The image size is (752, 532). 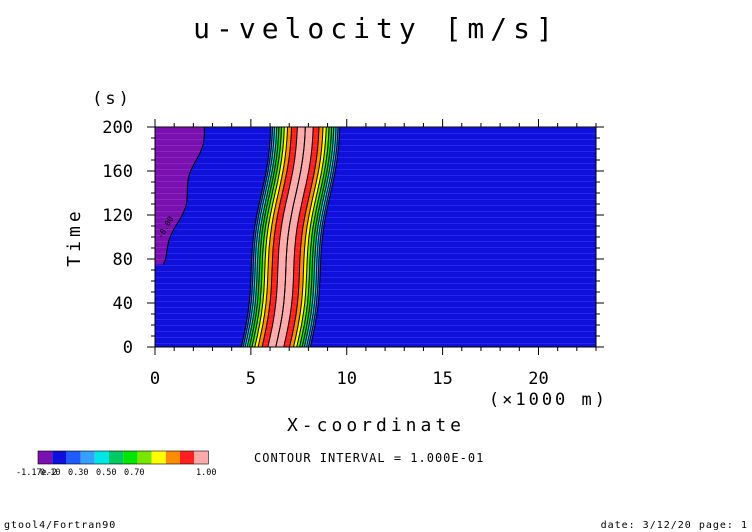 I want to click on y-axis-unit: (s), so click(x=112, y=99).